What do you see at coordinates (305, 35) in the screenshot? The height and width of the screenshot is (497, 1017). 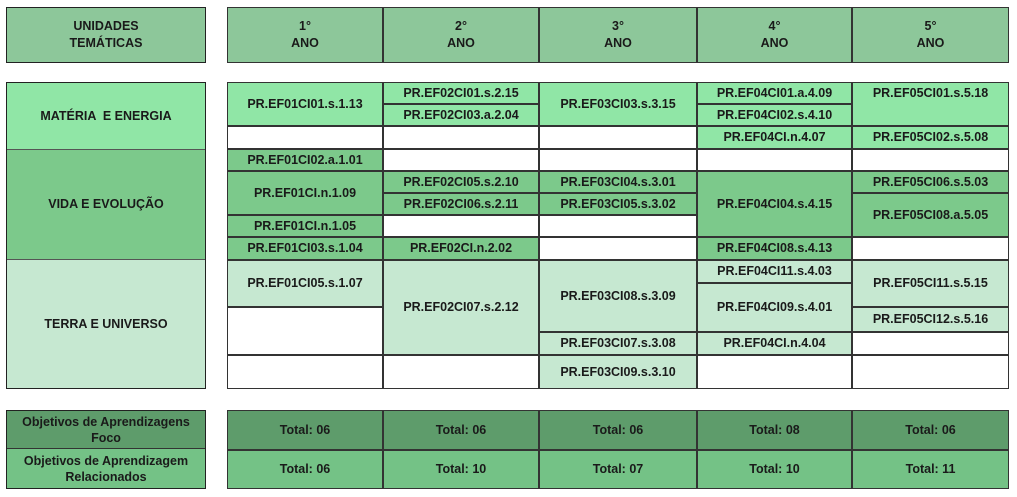 I see `year-header-1: 1° ANO` at bounding box center [305, 35].